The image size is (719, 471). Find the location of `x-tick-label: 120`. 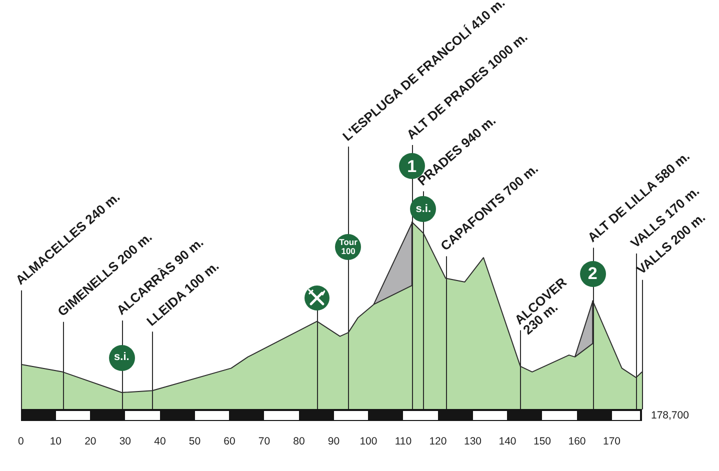

x-tick-label: 120 is located at coordinates (438, 442).